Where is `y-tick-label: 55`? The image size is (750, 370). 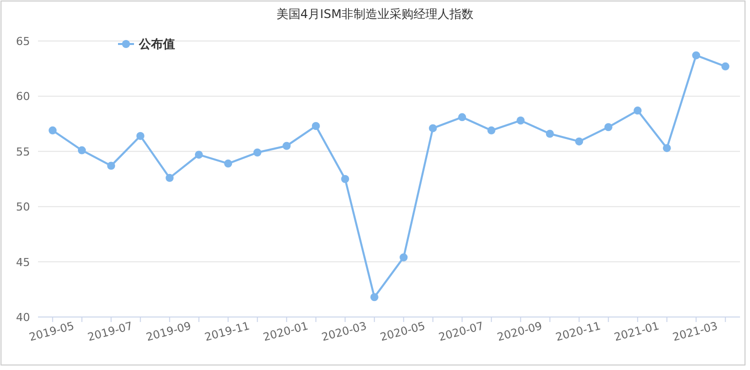 y-tick-label: 55 is located at coordinates (23, 151).